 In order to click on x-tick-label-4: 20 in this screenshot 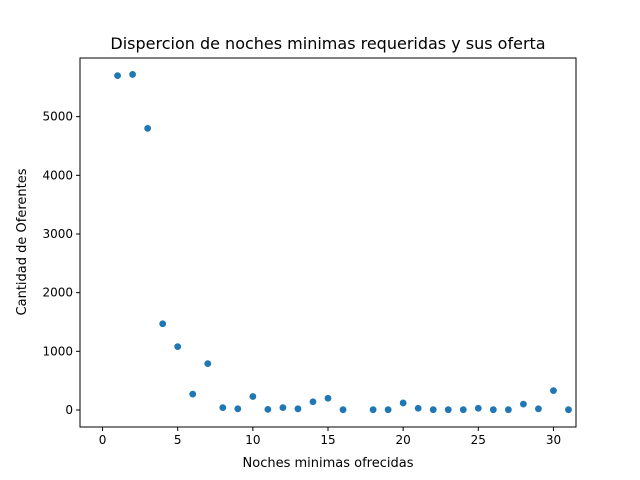, I will do `click(403, 440)`.